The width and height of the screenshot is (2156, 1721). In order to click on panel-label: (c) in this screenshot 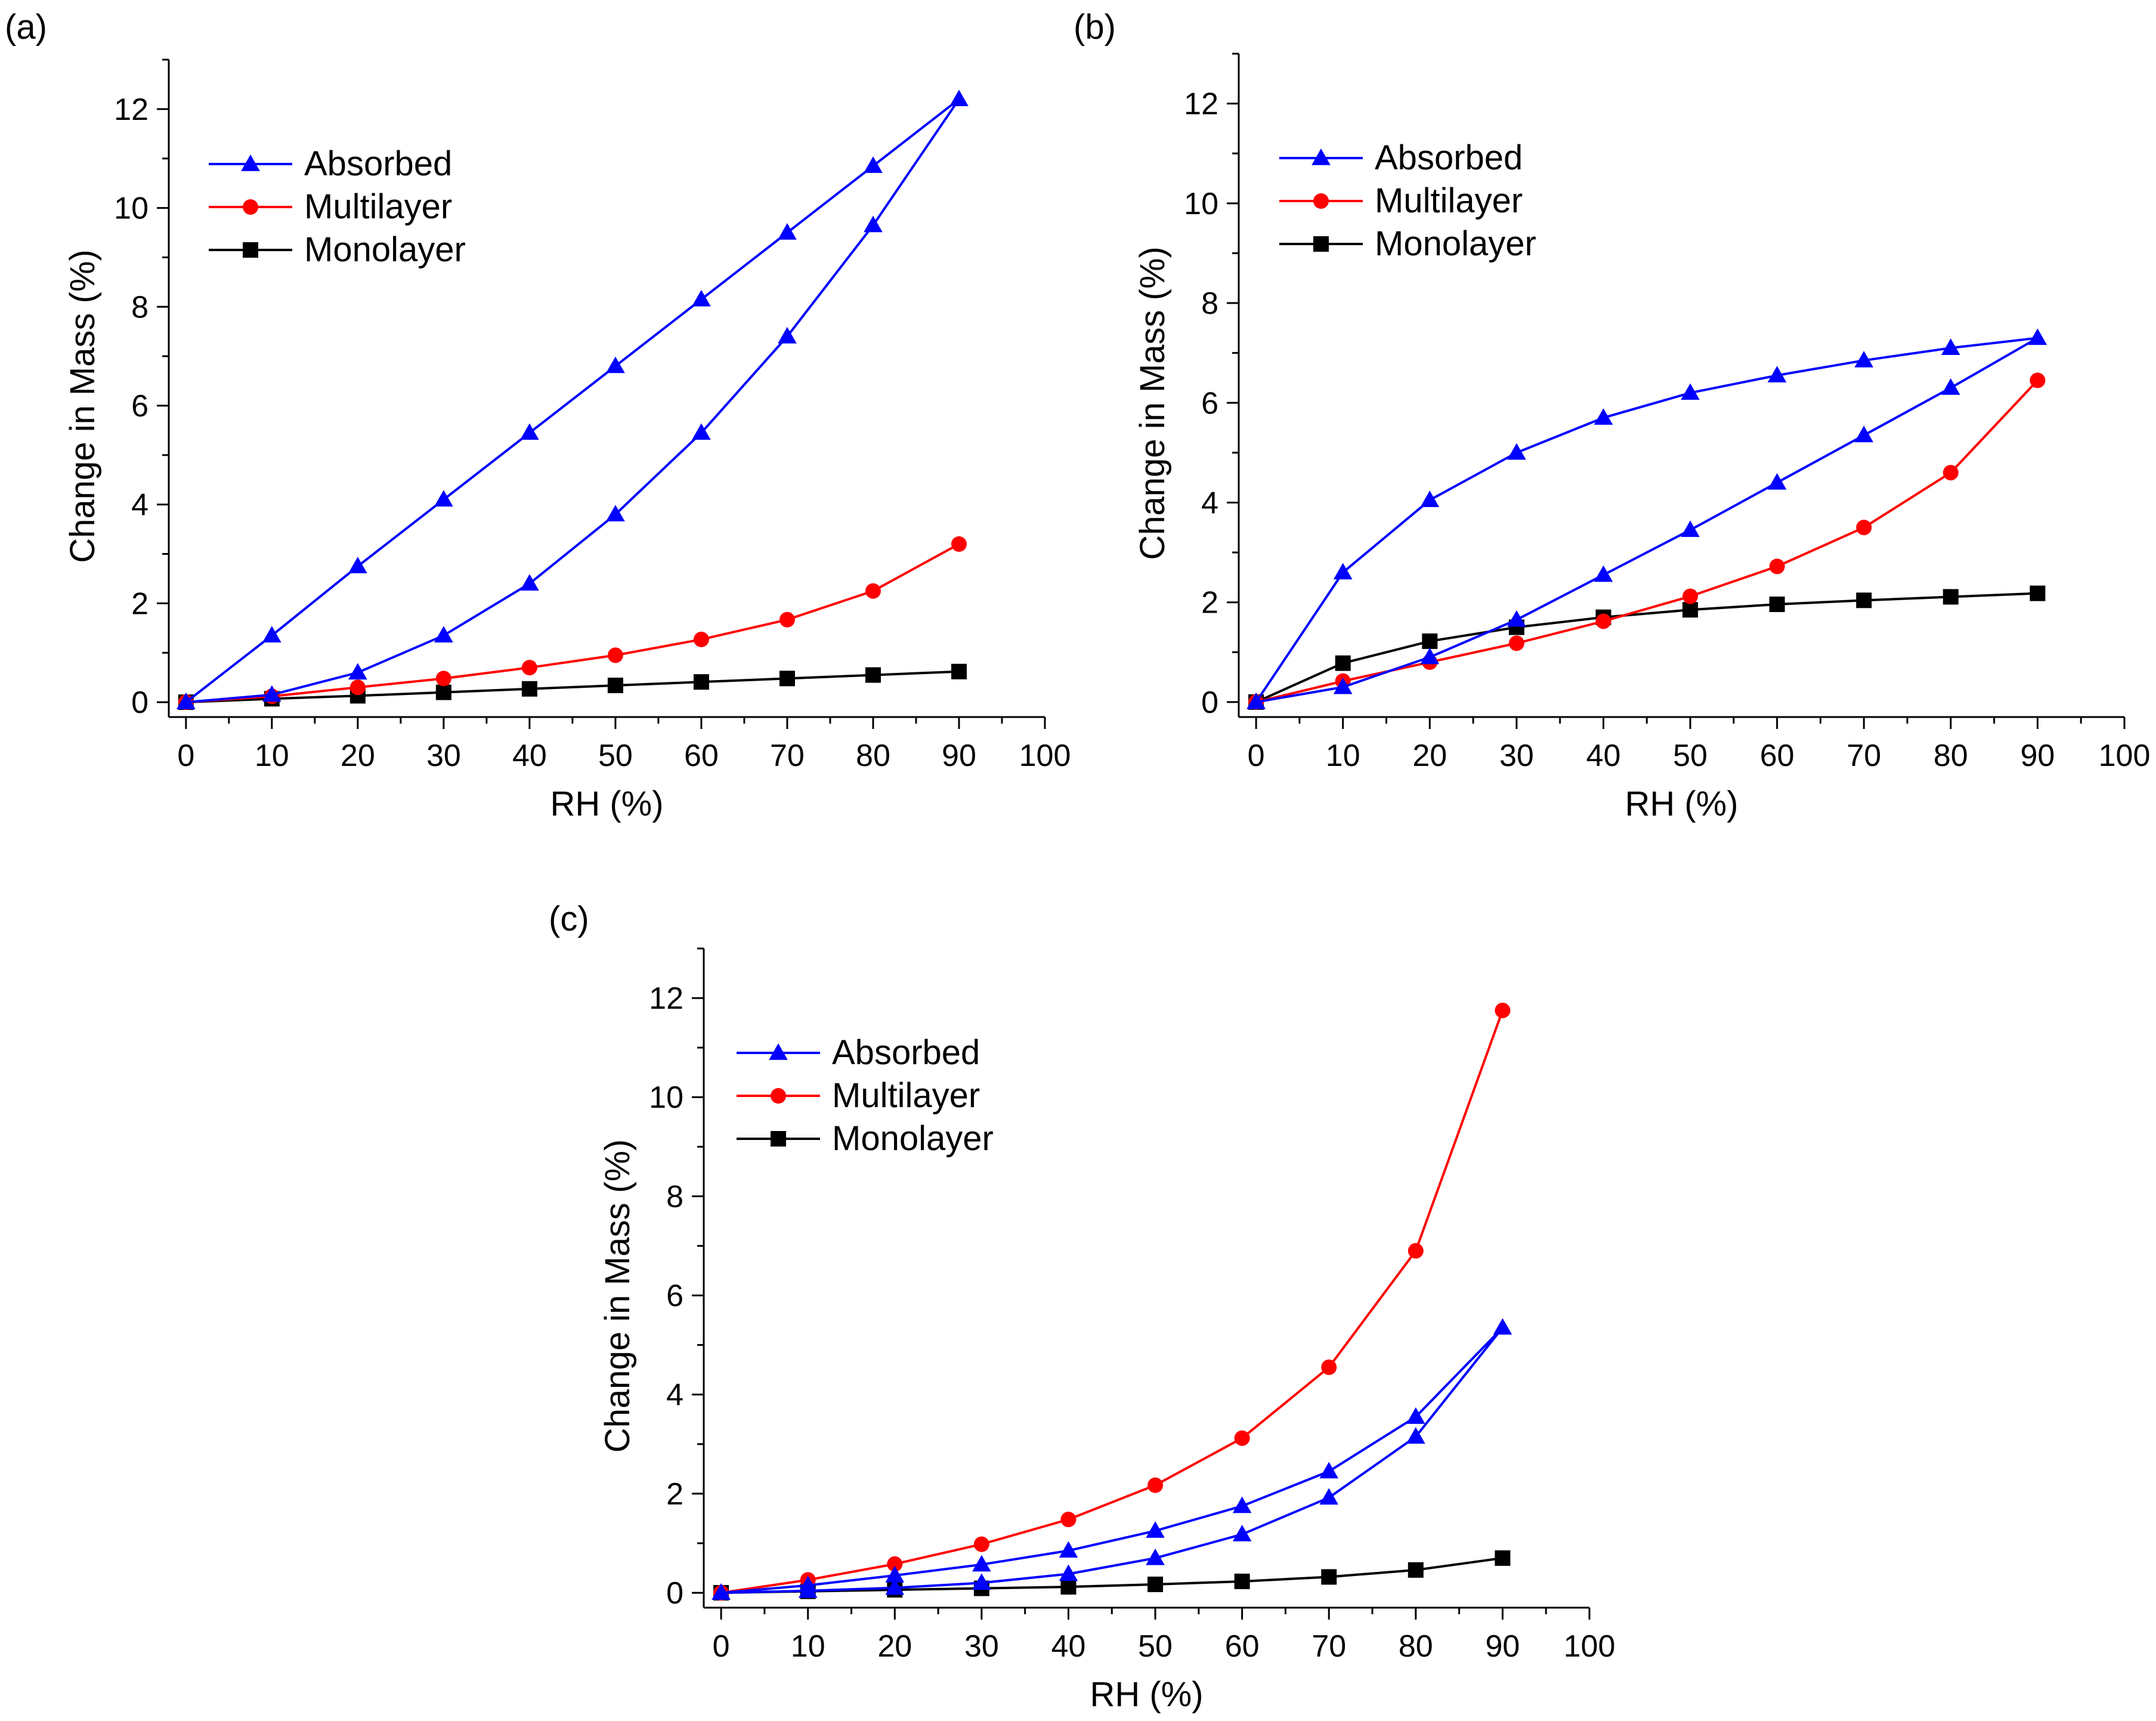, I will do `click(569, 919)`.